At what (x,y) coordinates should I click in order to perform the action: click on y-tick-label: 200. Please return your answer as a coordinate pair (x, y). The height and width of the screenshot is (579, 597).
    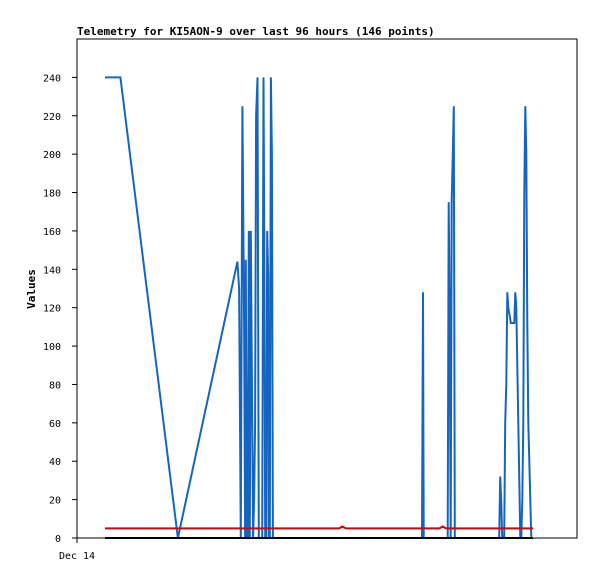
    Looking at the image, I should click on (52, 155).